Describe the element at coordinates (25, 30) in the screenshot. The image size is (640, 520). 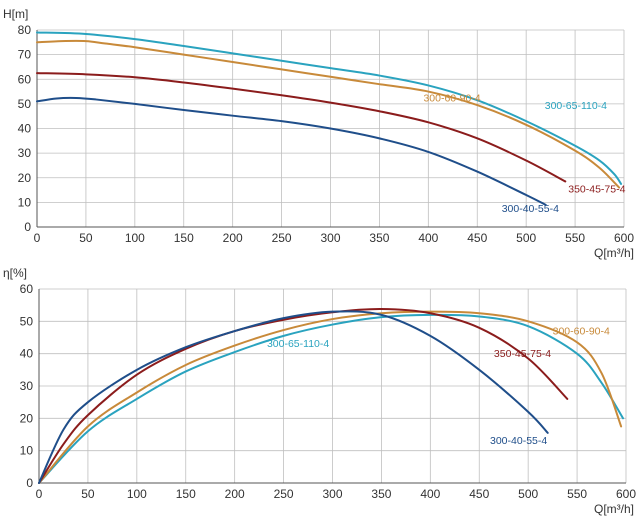
I see `y-tick-label: 80` at that location.